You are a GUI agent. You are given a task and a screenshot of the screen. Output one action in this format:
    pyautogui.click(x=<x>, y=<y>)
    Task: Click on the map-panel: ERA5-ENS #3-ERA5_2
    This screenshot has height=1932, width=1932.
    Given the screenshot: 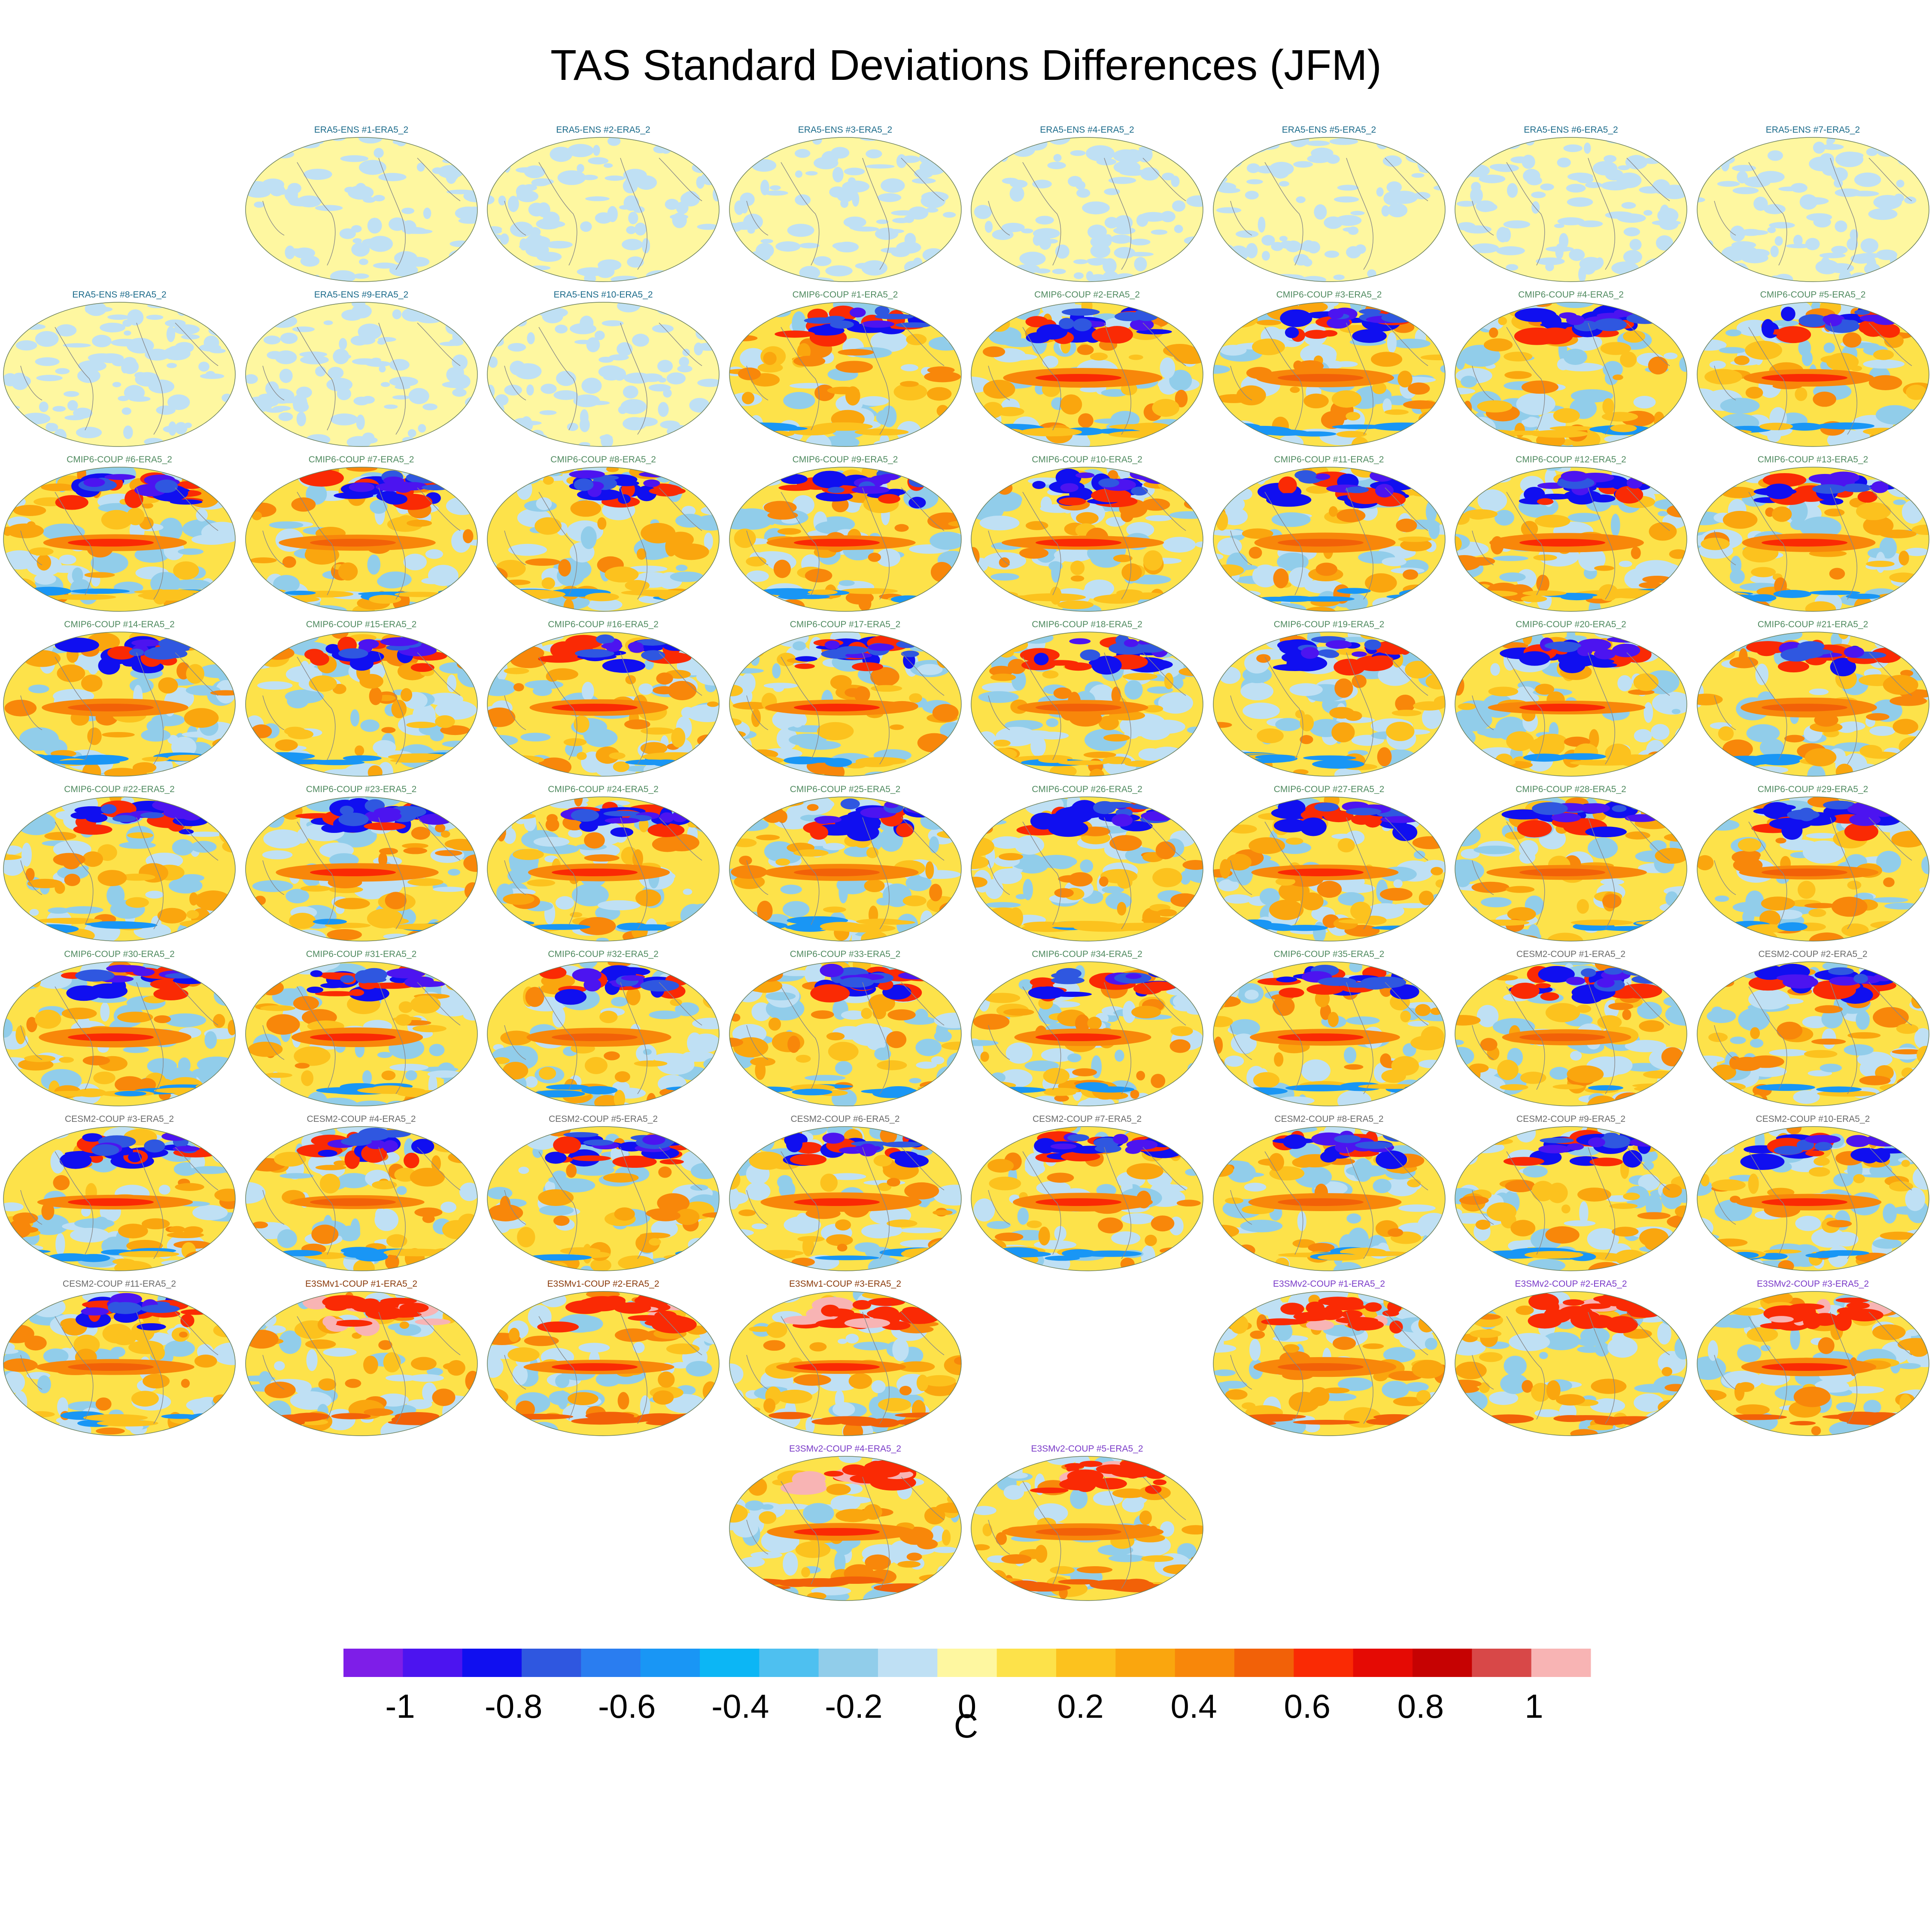 What is the action you would take?
    pyautogui.click(x=845, y=206)
    